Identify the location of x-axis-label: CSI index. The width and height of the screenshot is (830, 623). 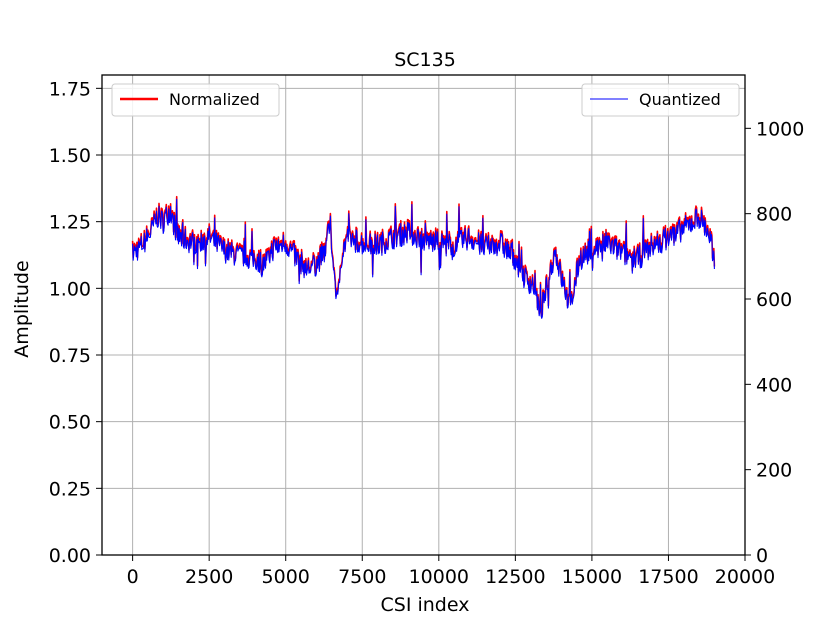
(425, 605).